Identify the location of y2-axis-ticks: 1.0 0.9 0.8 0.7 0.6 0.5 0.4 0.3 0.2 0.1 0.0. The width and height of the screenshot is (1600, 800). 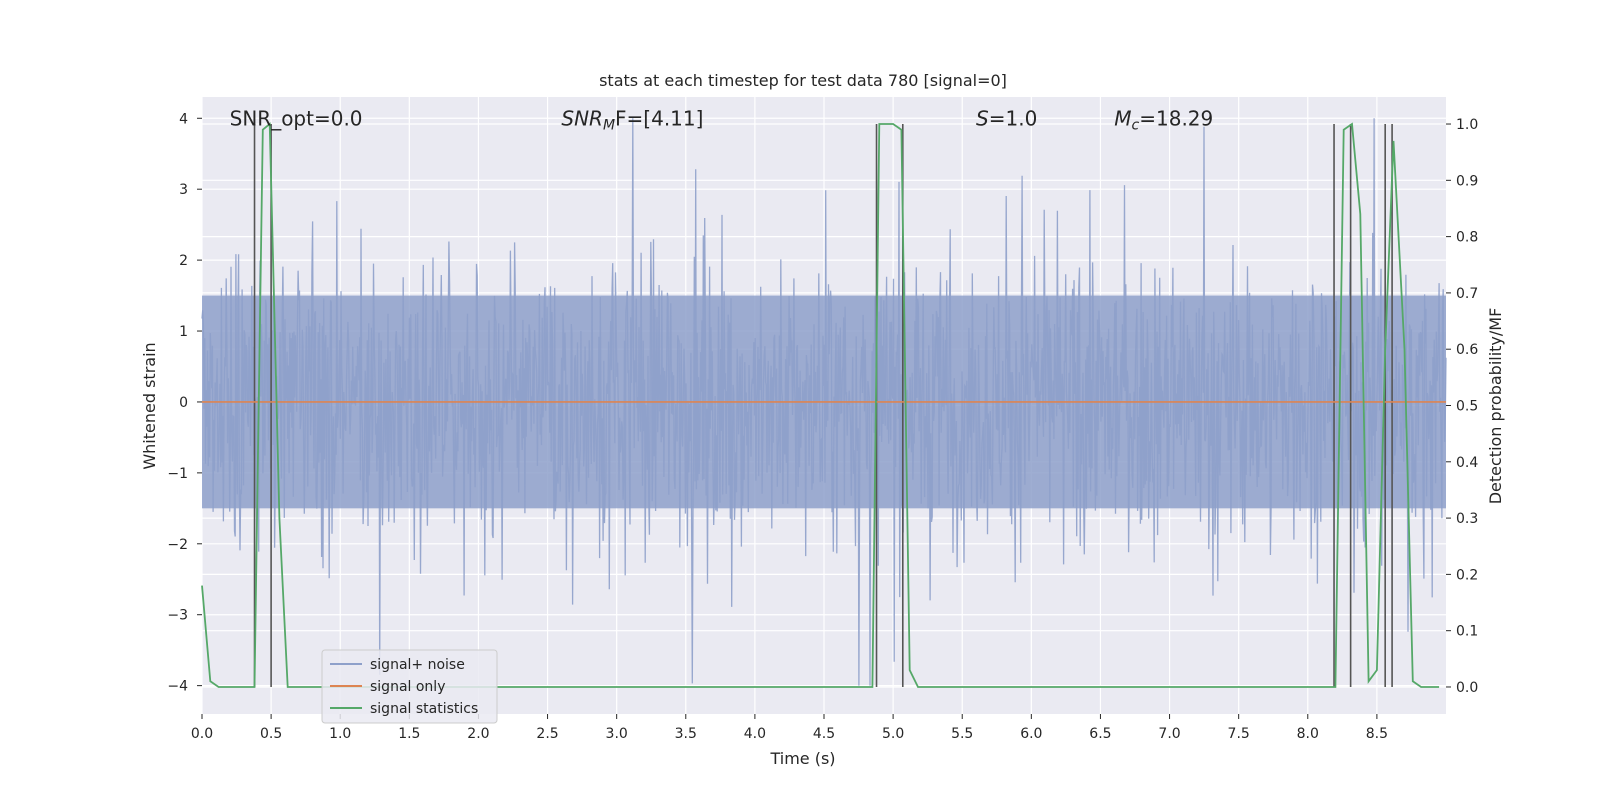
(1462, 406).